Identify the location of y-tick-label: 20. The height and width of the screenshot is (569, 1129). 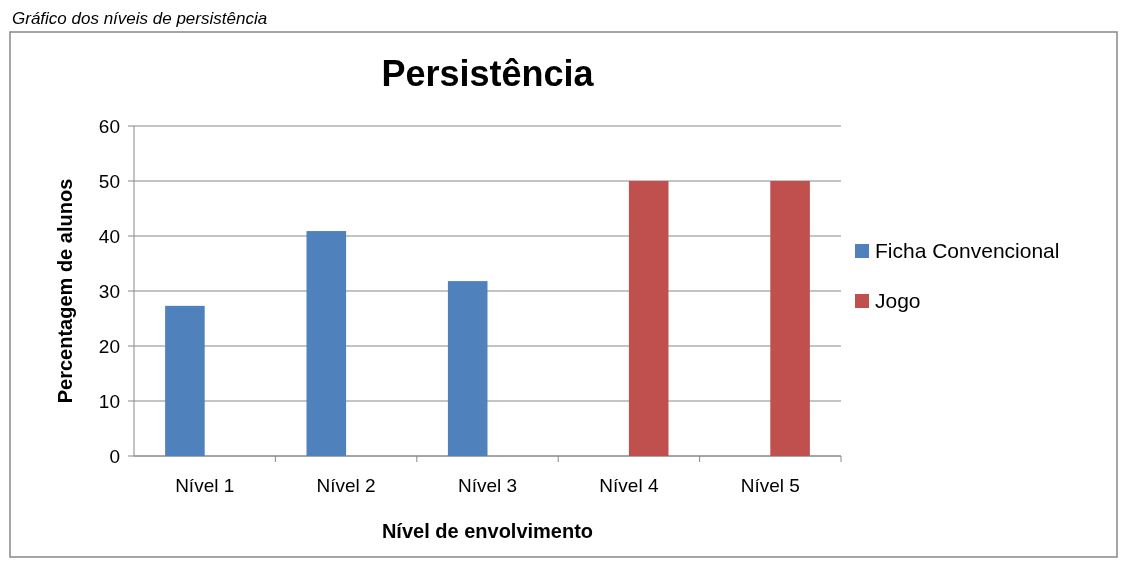
(109, 346).